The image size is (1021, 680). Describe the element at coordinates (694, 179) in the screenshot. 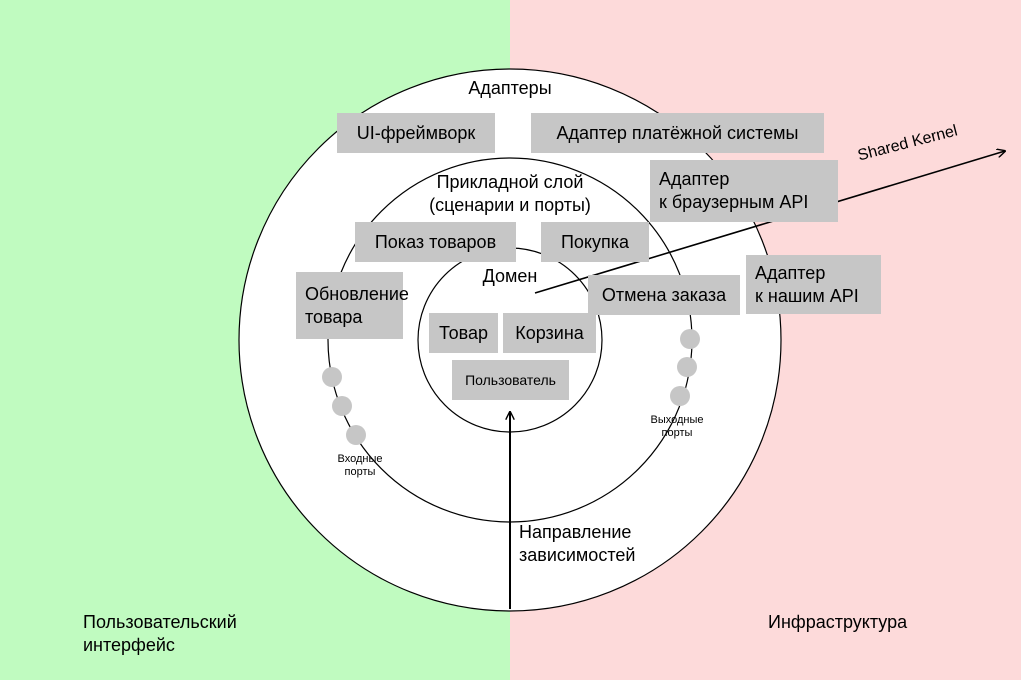

I see `browser-api-adapter-line1: Адаптер` at that location.